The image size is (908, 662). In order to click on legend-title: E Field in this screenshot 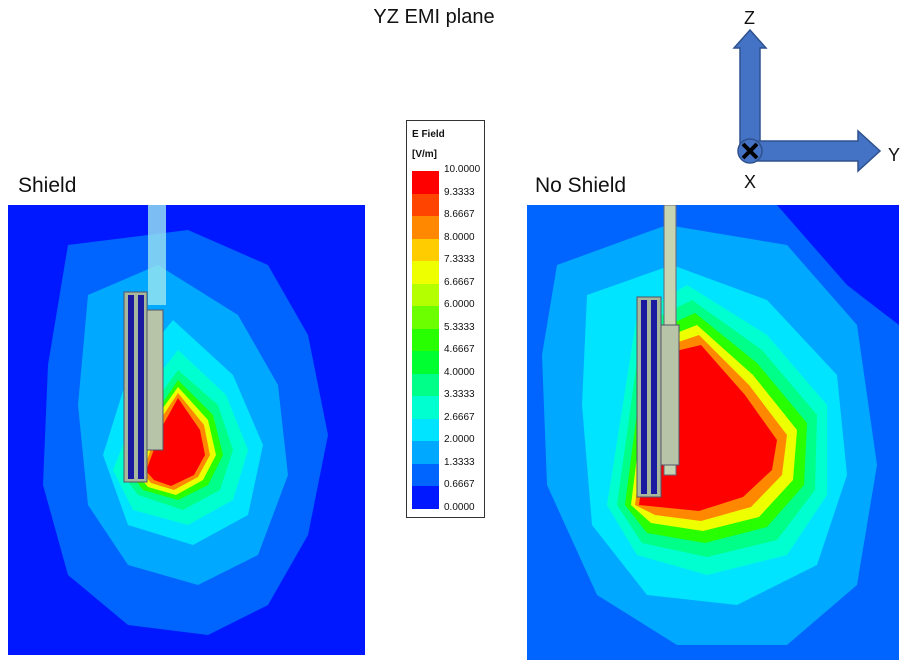, I will do `click(428, 134)`.